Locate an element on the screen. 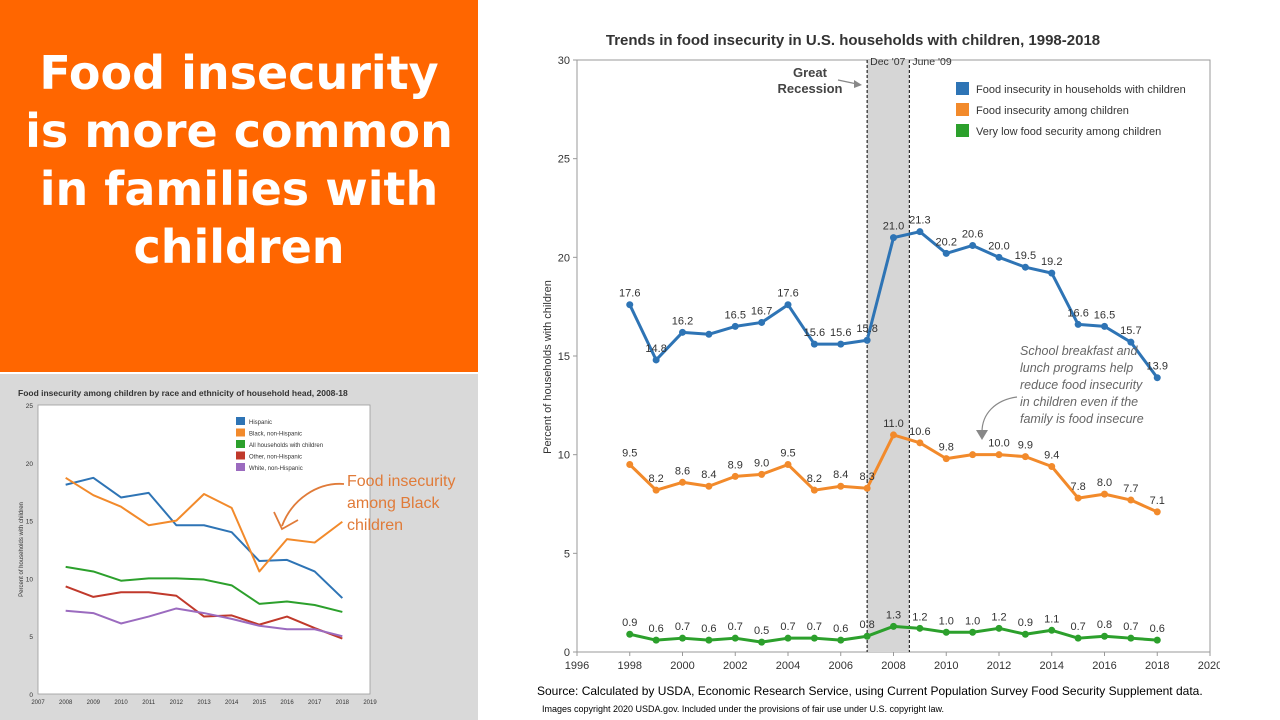 The width and height of the screenshot is (1280, 720). black-children-callout: Food insecurity among Black children is located at coordinates (401, 503).